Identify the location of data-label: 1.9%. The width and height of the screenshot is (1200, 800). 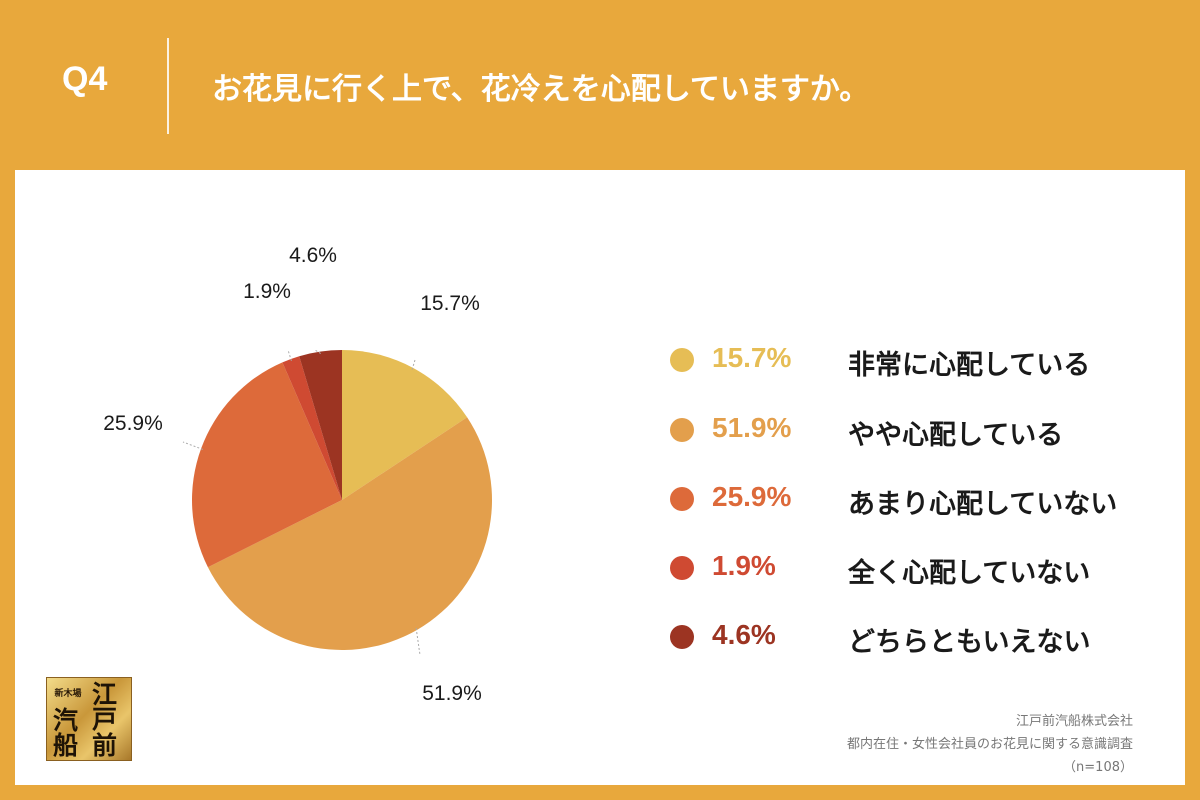
(267, 291).